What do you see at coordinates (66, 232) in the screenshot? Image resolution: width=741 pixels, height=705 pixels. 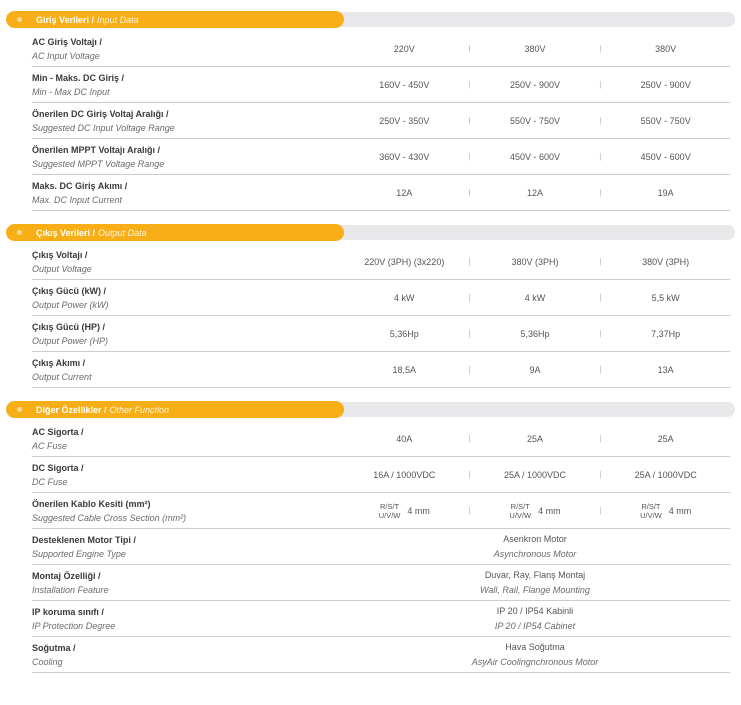 I see `section-title-tr: Çıkış Verileri /` at bounding box center [66, 232].